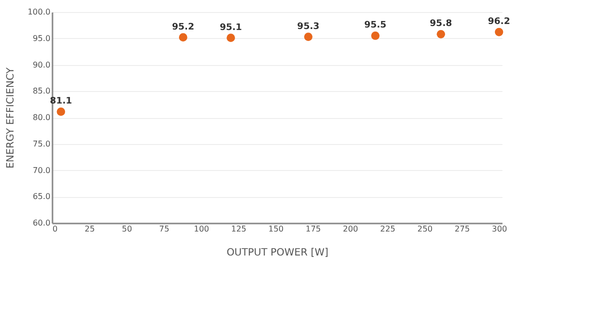 This screenshot has width=601, height=324. What do you see at coordinates (41, 117) in the screenshot?
I see `y-tick-label: 80.0` at bounding box center [41, 117].